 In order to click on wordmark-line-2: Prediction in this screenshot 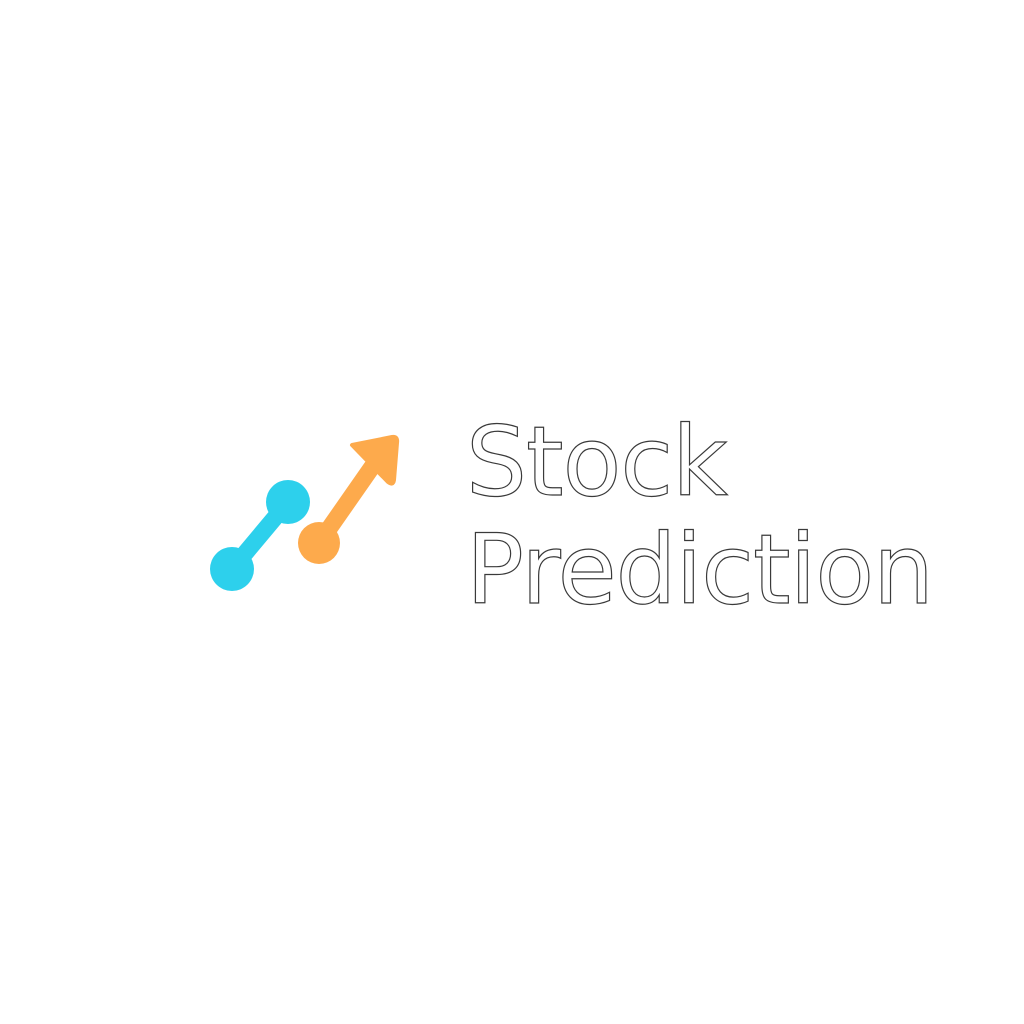, I will do `click(699, 570)`.